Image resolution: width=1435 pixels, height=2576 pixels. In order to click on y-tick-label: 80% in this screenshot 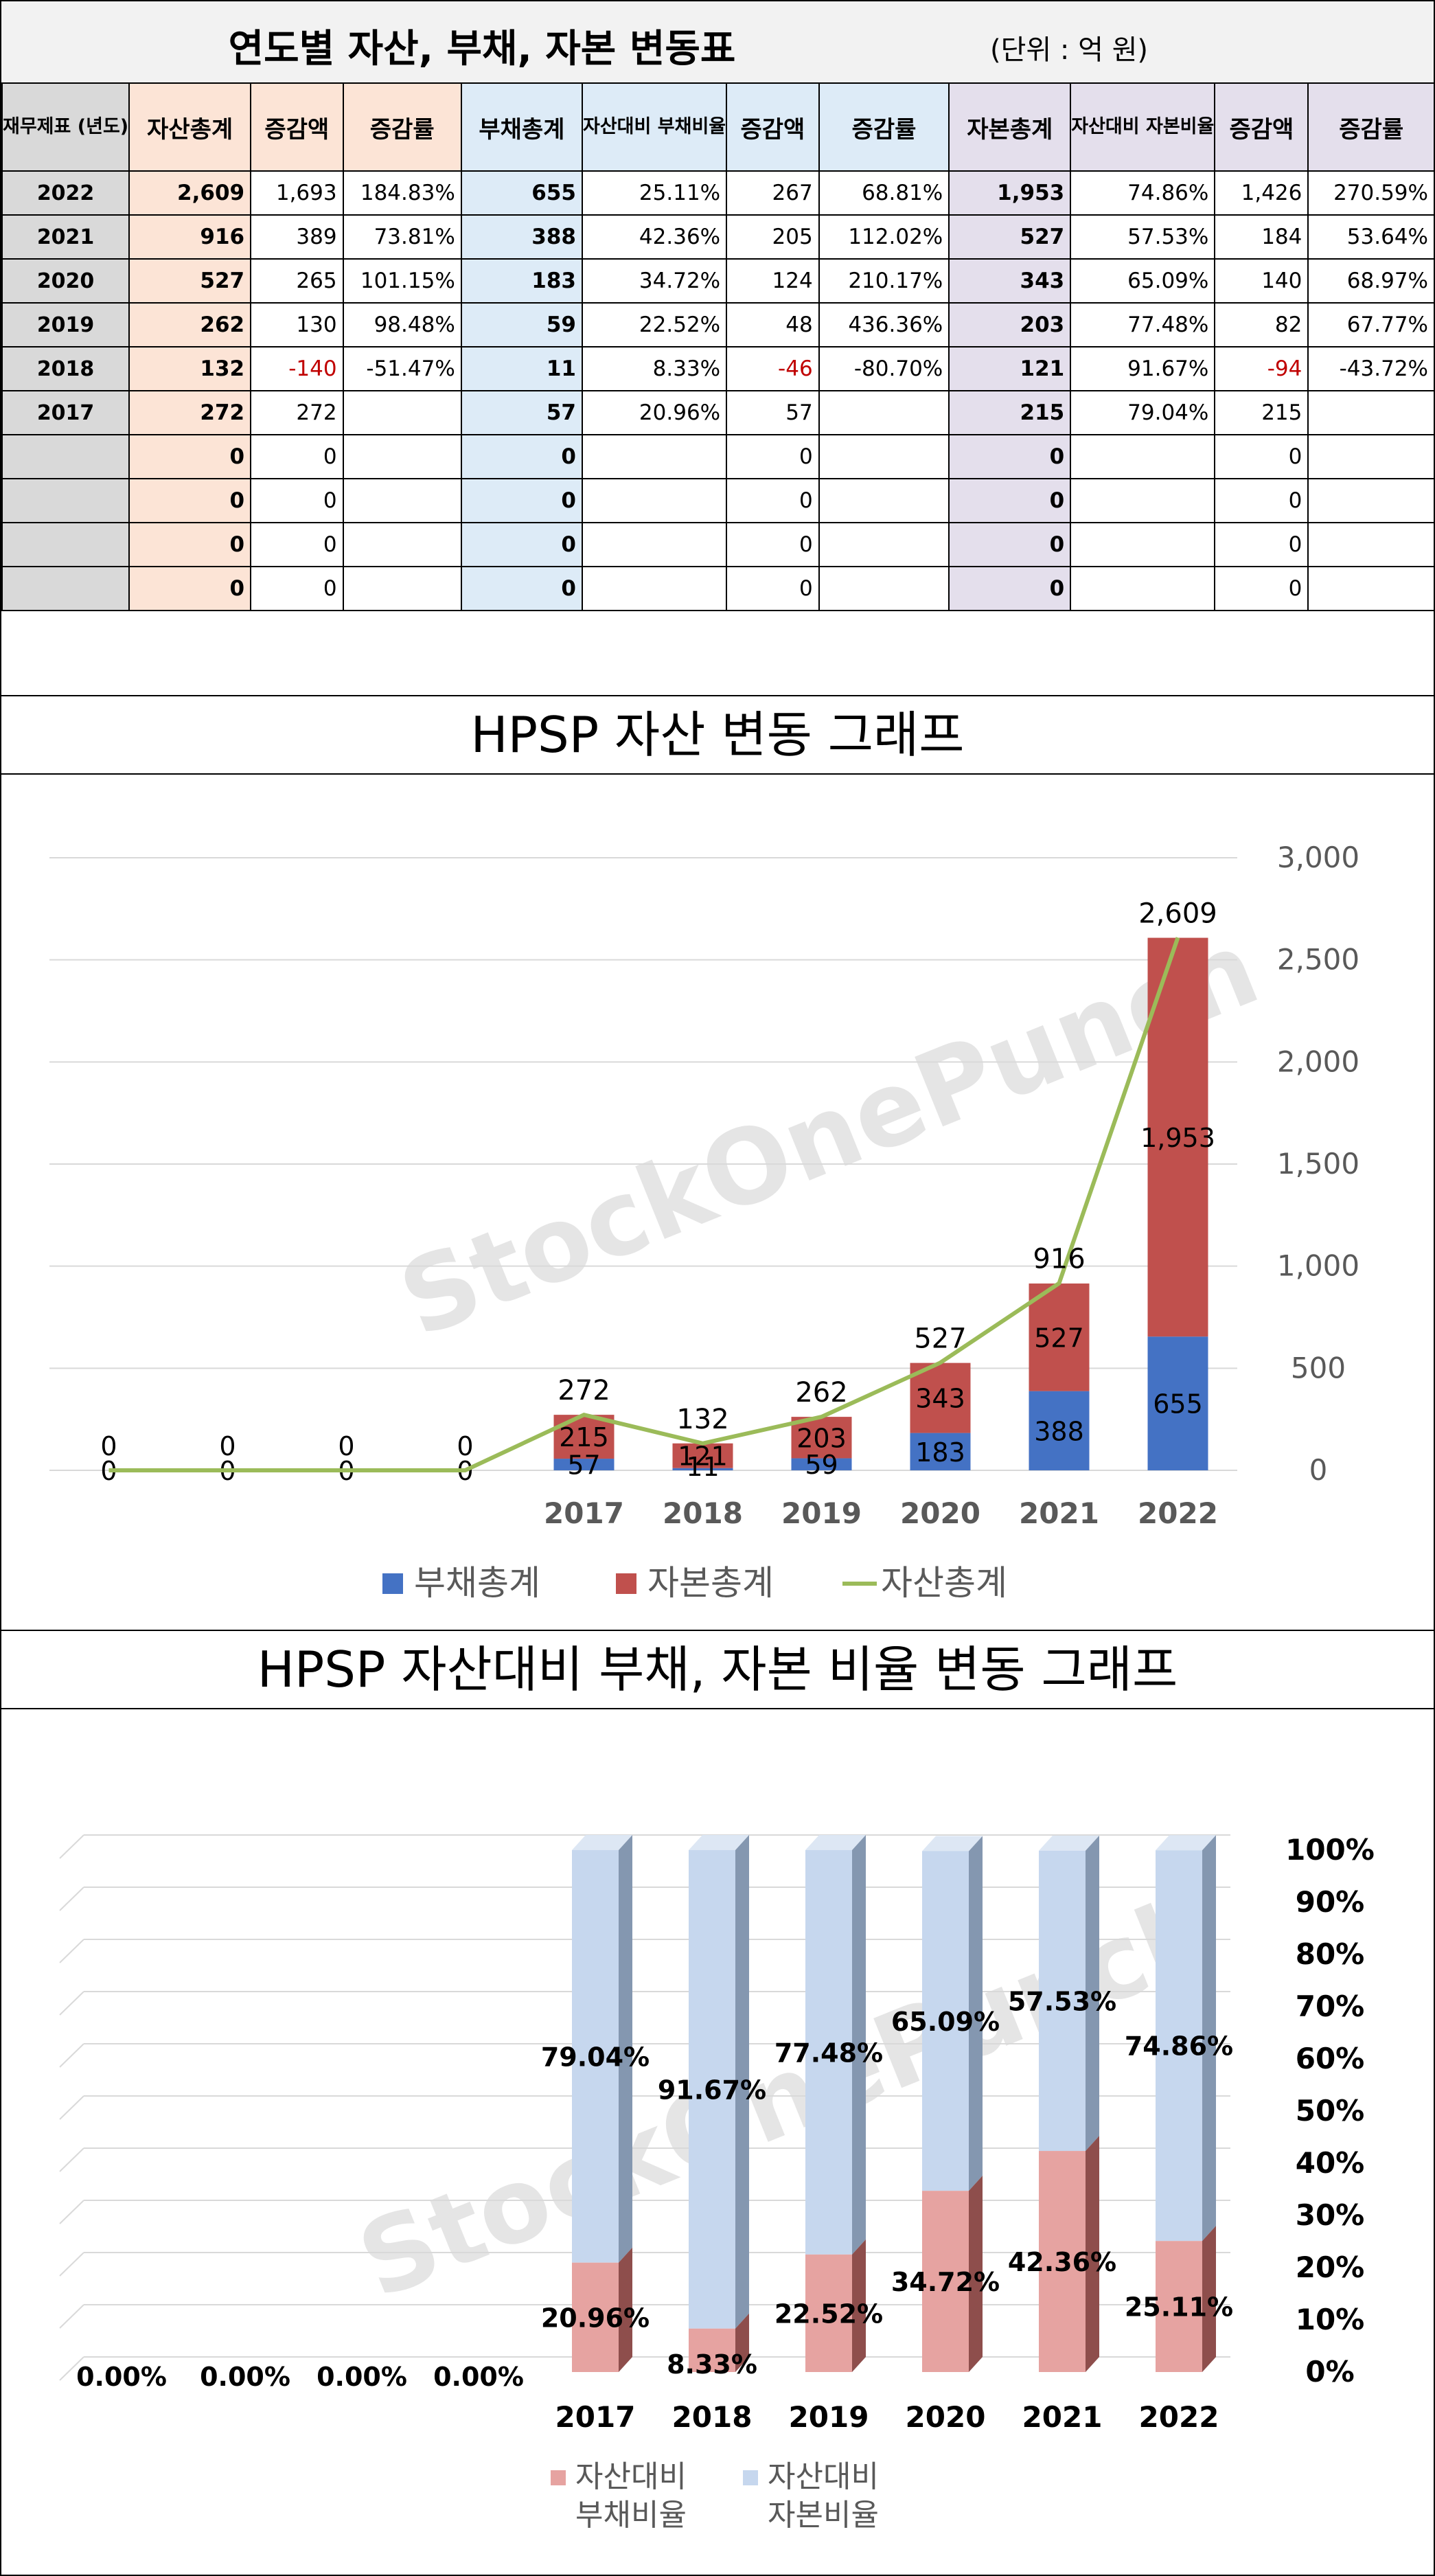, I will do `click(1330, 1954)`.